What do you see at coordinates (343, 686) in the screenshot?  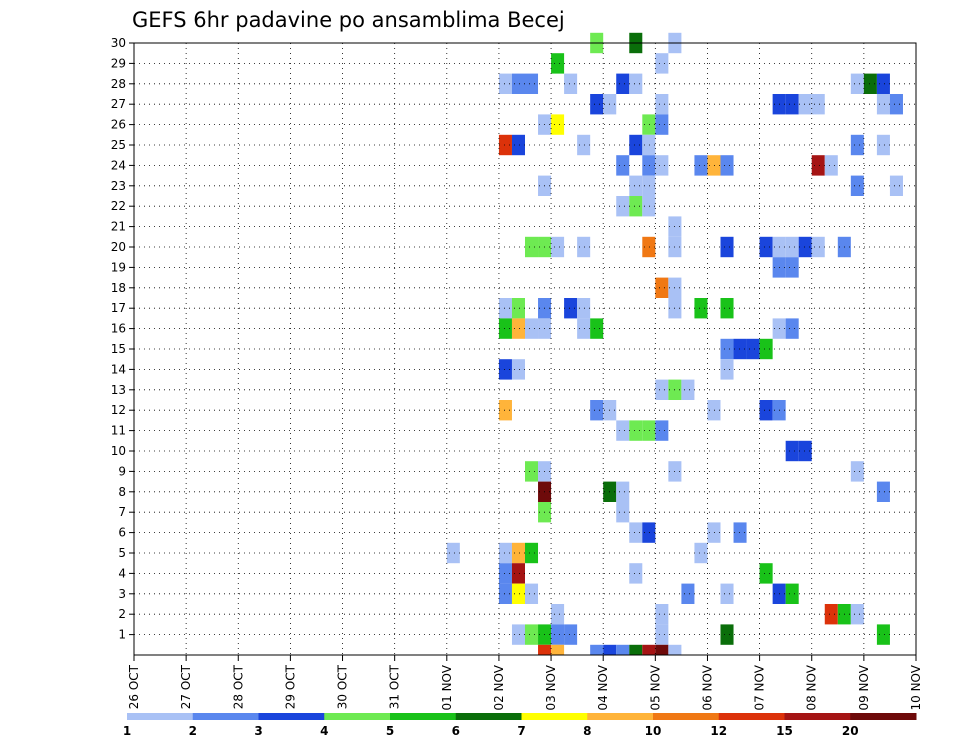 I see `x-tick-label: 30 OCT` at bounding box center [343, 686].